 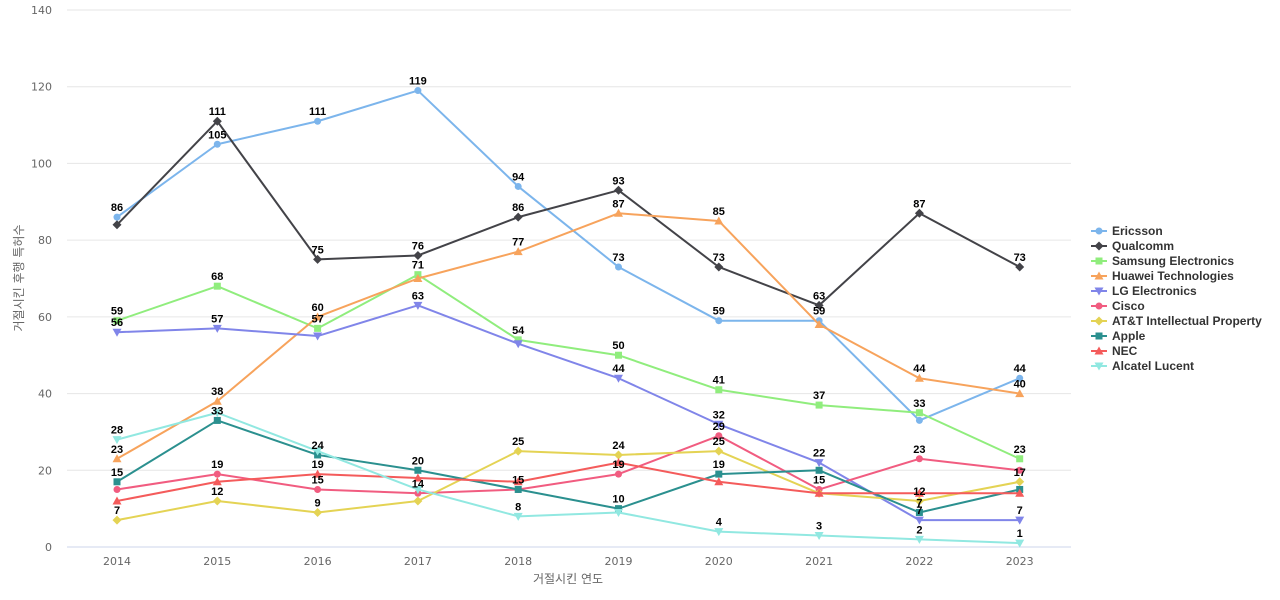 What do you see at coordinates (1162, 276) in the screenshot?
I see `legend-item: Huawei Technologies` at bounding box center [1162, 276].